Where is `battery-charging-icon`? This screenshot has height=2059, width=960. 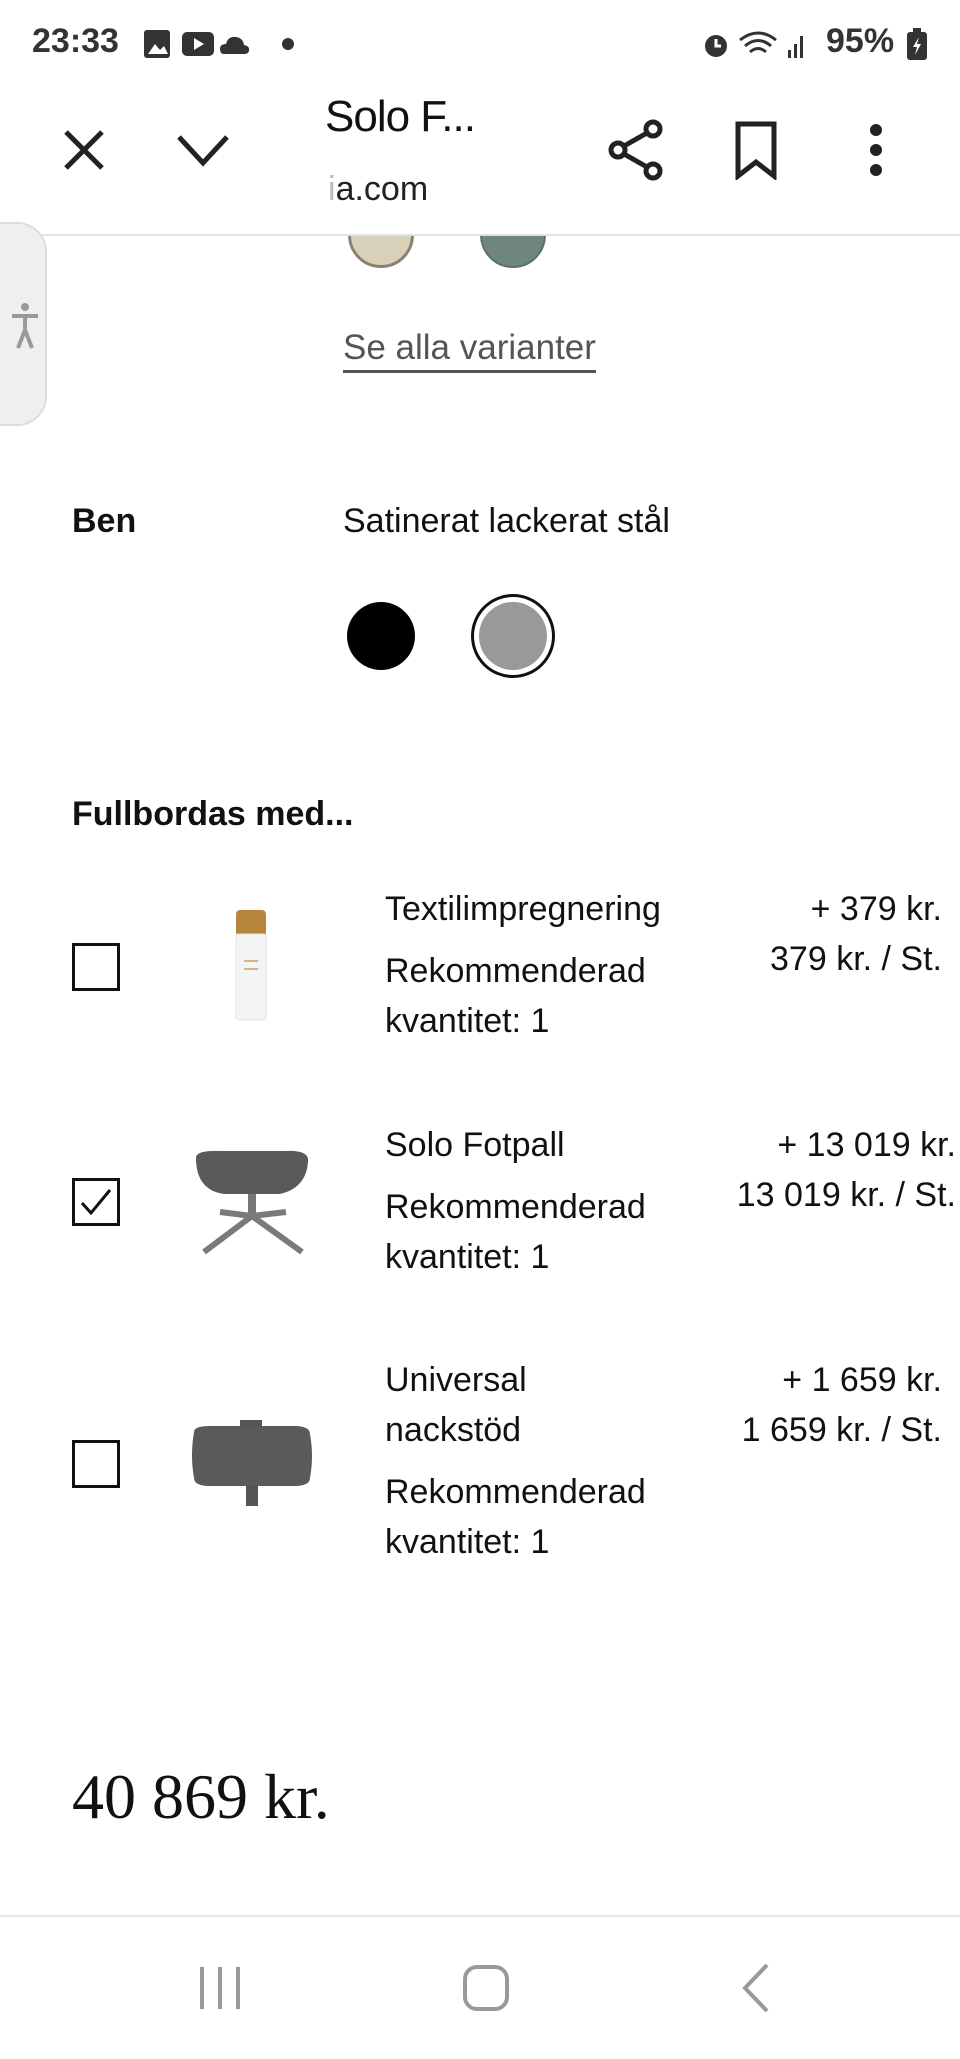
battery-charging-icon is located at coordinates (917, 44).